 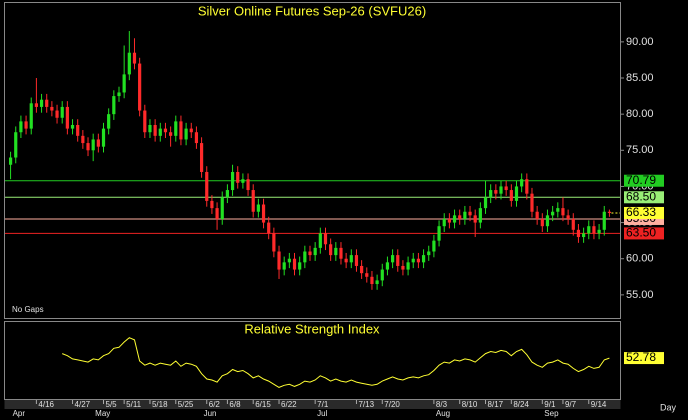 I want to click on x-tick-label: 6/22, so click(x=289, y=404).